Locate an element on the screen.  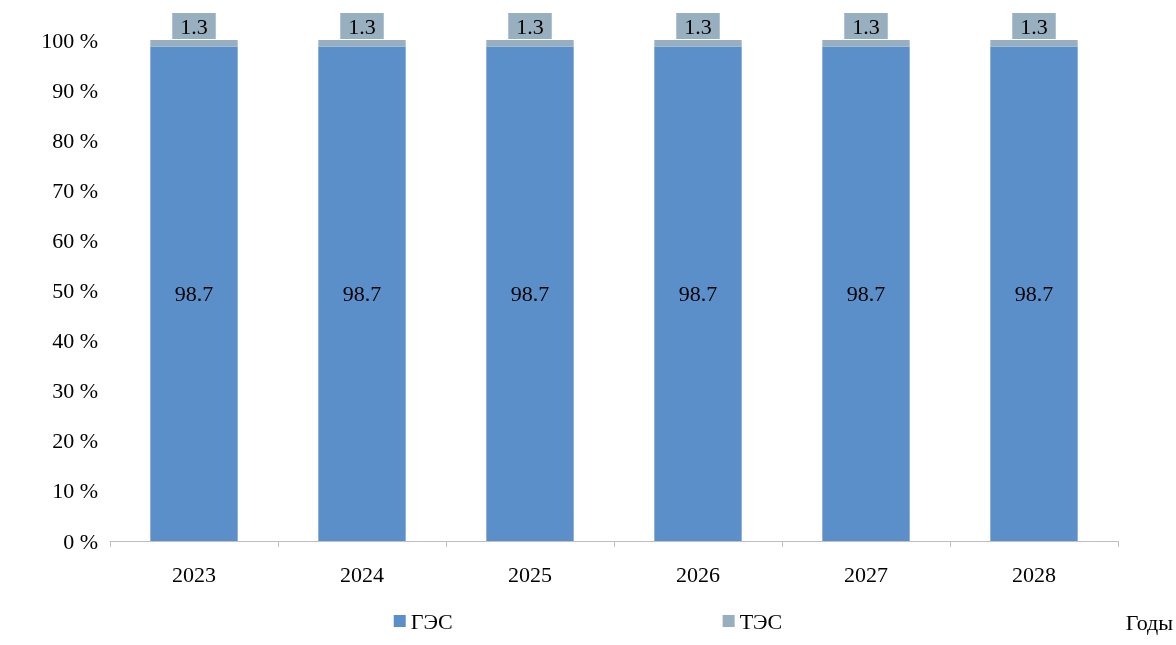
y-tick-label: 80 % is located at coordinates (75, 140).